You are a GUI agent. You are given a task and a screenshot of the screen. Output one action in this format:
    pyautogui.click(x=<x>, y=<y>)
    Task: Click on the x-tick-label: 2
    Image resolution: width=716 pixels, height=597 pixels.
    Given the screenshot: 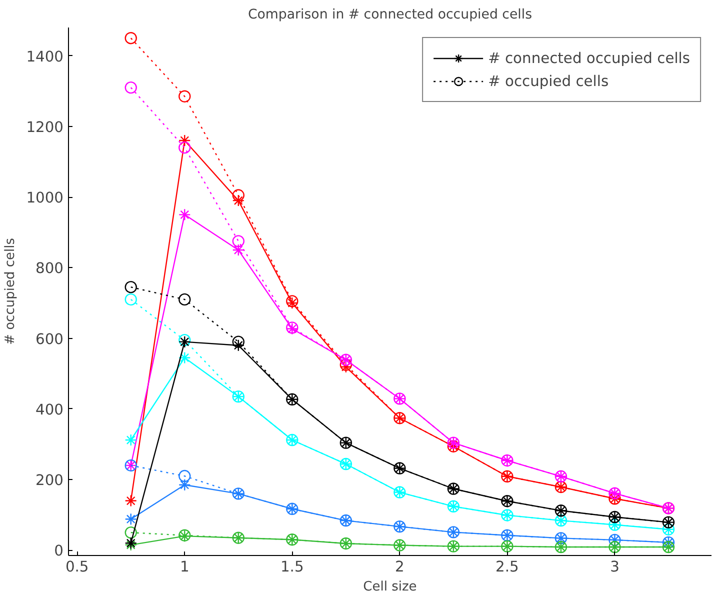 What is the action you would take?
    pyautogui.click(x=399, y=567)
    